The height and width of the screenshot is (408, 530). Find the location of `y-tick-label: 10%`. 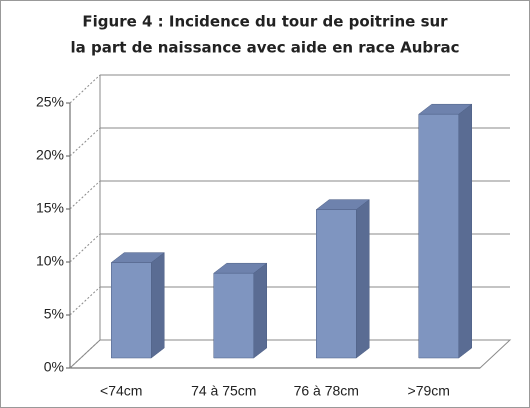

y-tick-label: 10% is located at coordinates (50, 261).